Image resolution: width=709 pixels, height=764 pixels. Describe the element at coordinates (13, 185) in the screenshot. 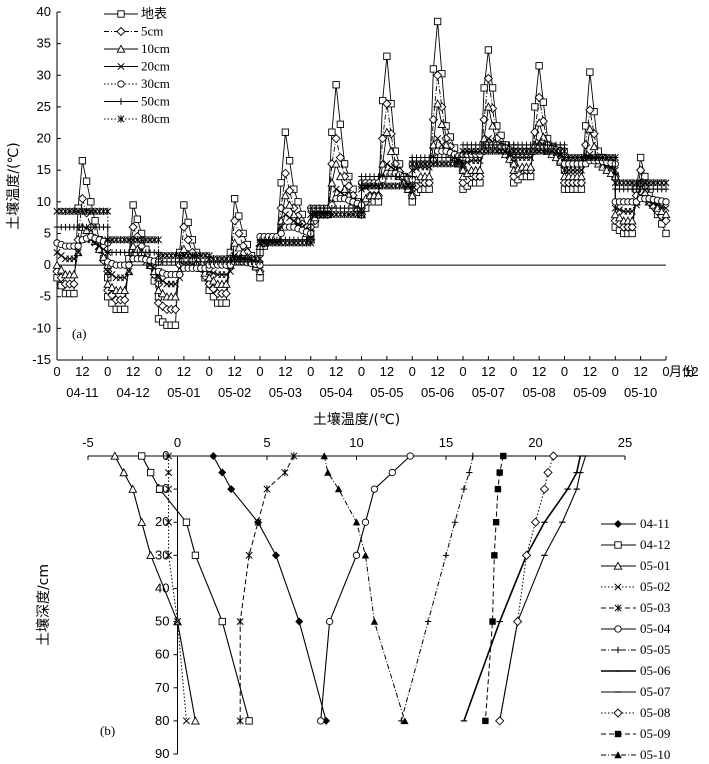

I see `y-axis-label-a: 土壤温度/(℃)` at that location.